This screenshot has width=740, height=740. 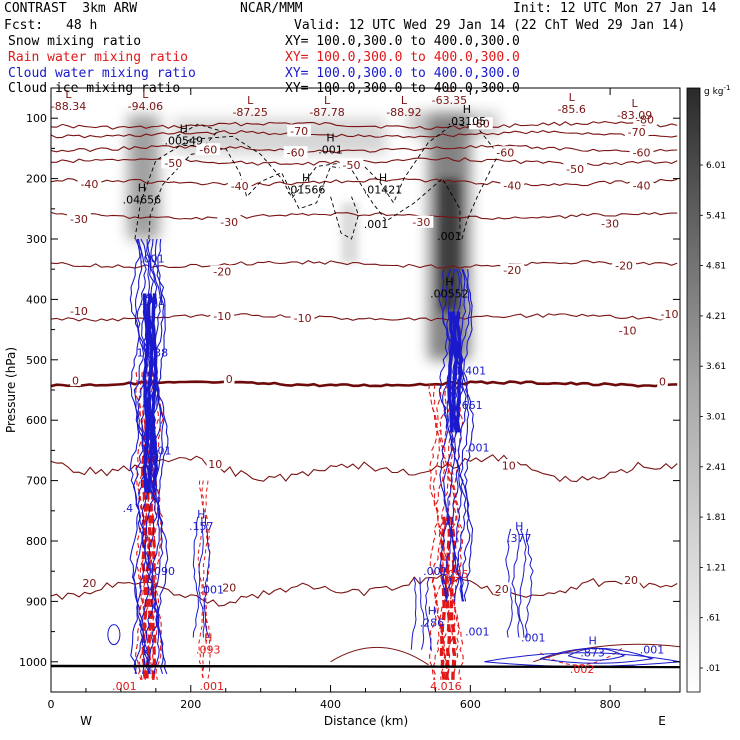 What do you see at coordinates (271, 8) in the screenshot?
I see `header-center: NCAR/MMM` at bounding box center [271, 8].